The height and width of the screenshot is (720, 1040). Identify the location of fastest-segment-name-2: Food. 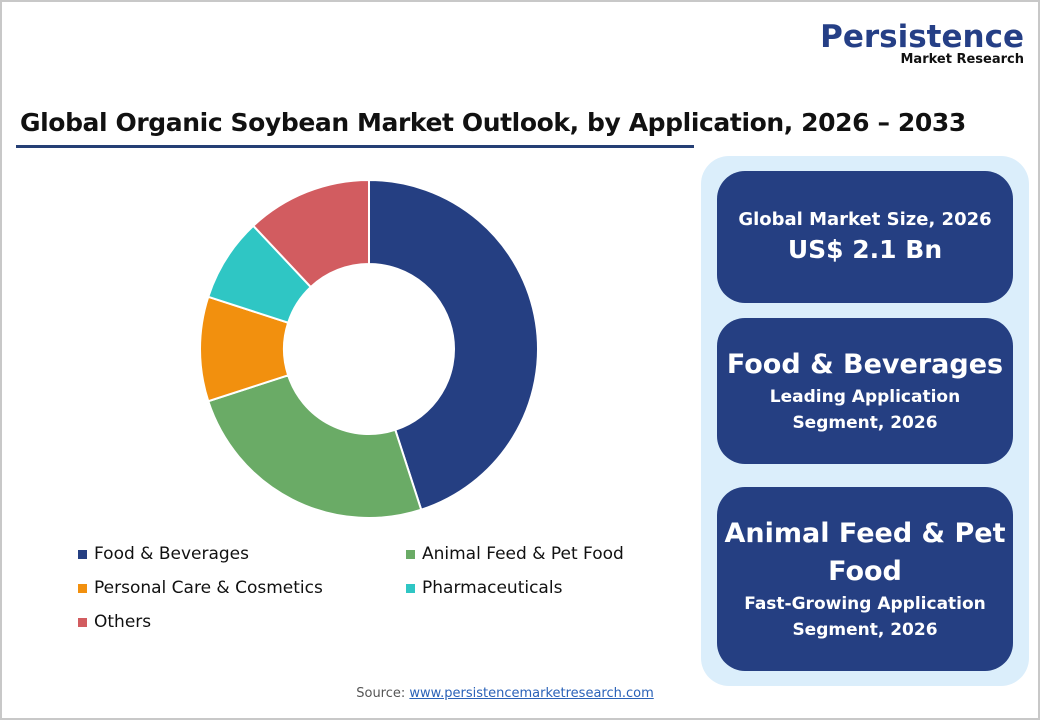
(865, 571).